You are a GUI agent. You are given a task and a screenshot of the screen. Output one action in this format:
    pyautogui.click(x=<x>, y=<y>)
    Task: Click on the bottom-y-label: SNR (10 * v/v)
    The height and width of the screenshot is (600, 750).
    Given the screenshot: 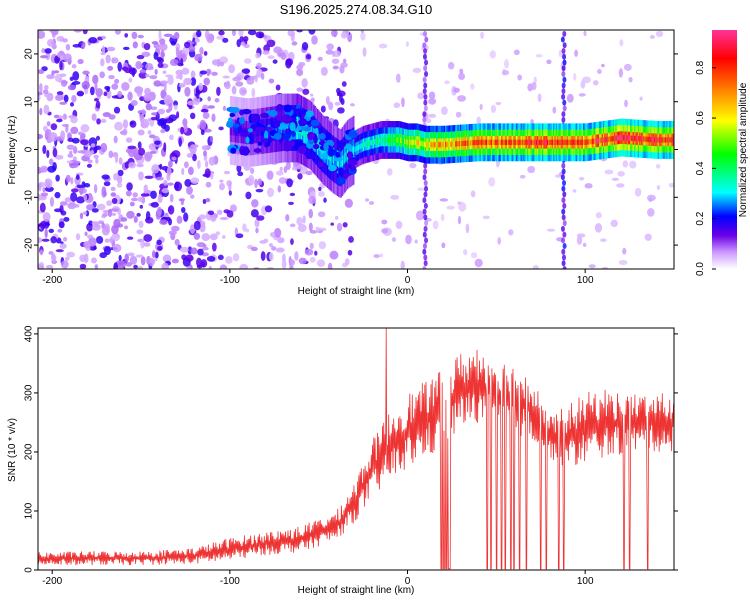 What is the action you would take?
    pyautogui.click(x=12, y=450)
    